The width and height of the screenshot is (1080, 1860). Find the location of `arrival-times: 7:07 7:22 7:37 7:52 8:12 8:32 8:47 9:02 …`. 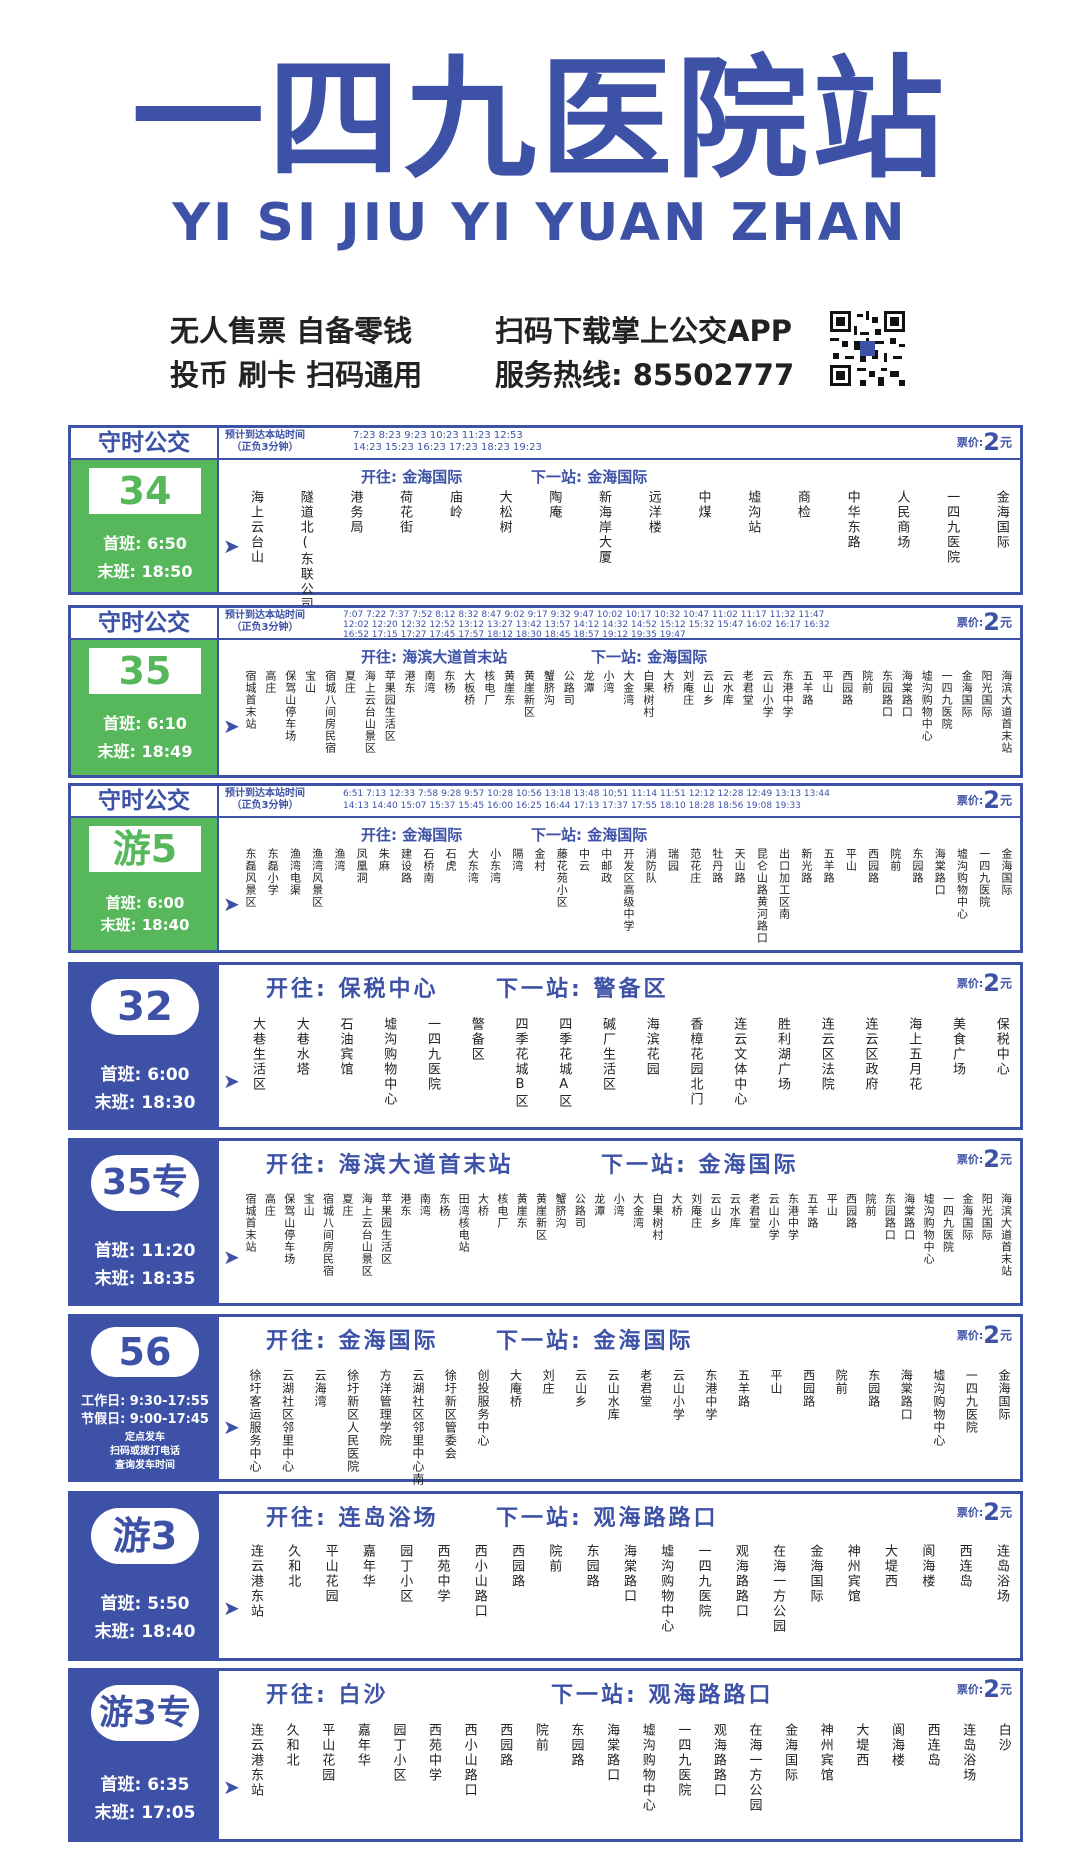

arrival-times: 7:07 7:22 7:37 7:52 8:12 8:32 8:47 9:02 … is located at coordinates (586, 625).